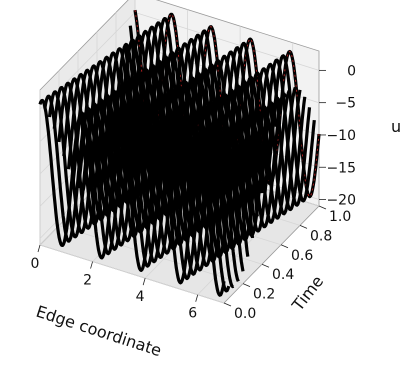 The width and height of the screenshot is (411, 367). Describe the element at coordinates (245, 314) in the screenshot. I see `y-tick-label: 0.0` at that location.